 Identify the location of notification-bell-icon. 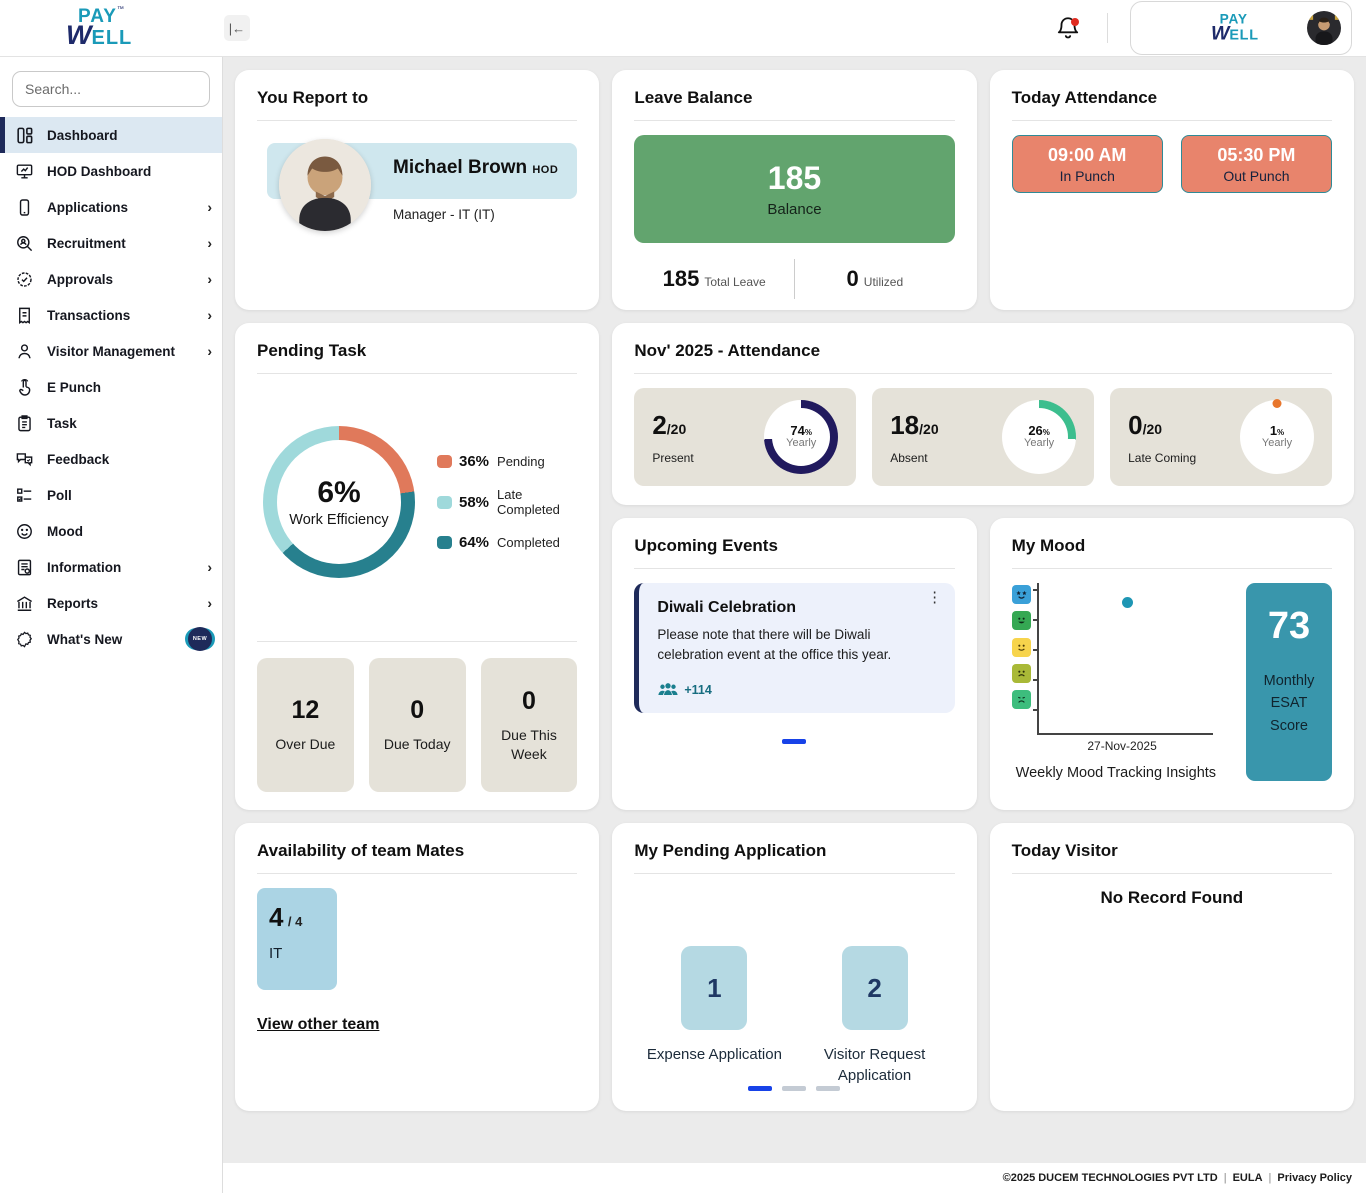
(1068, 28).